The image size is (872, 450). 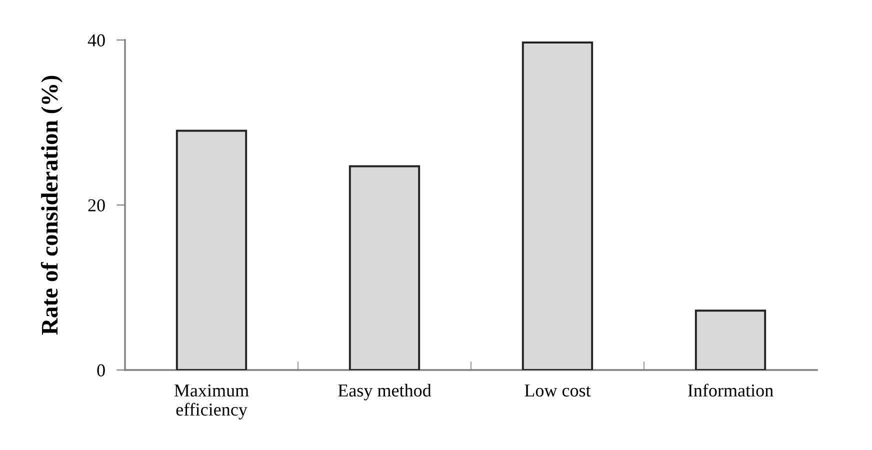 What do you see at coordinates (96, 40) in the screenshot?
I see `y-tick-label: 40` at bounding box center [96, 40].